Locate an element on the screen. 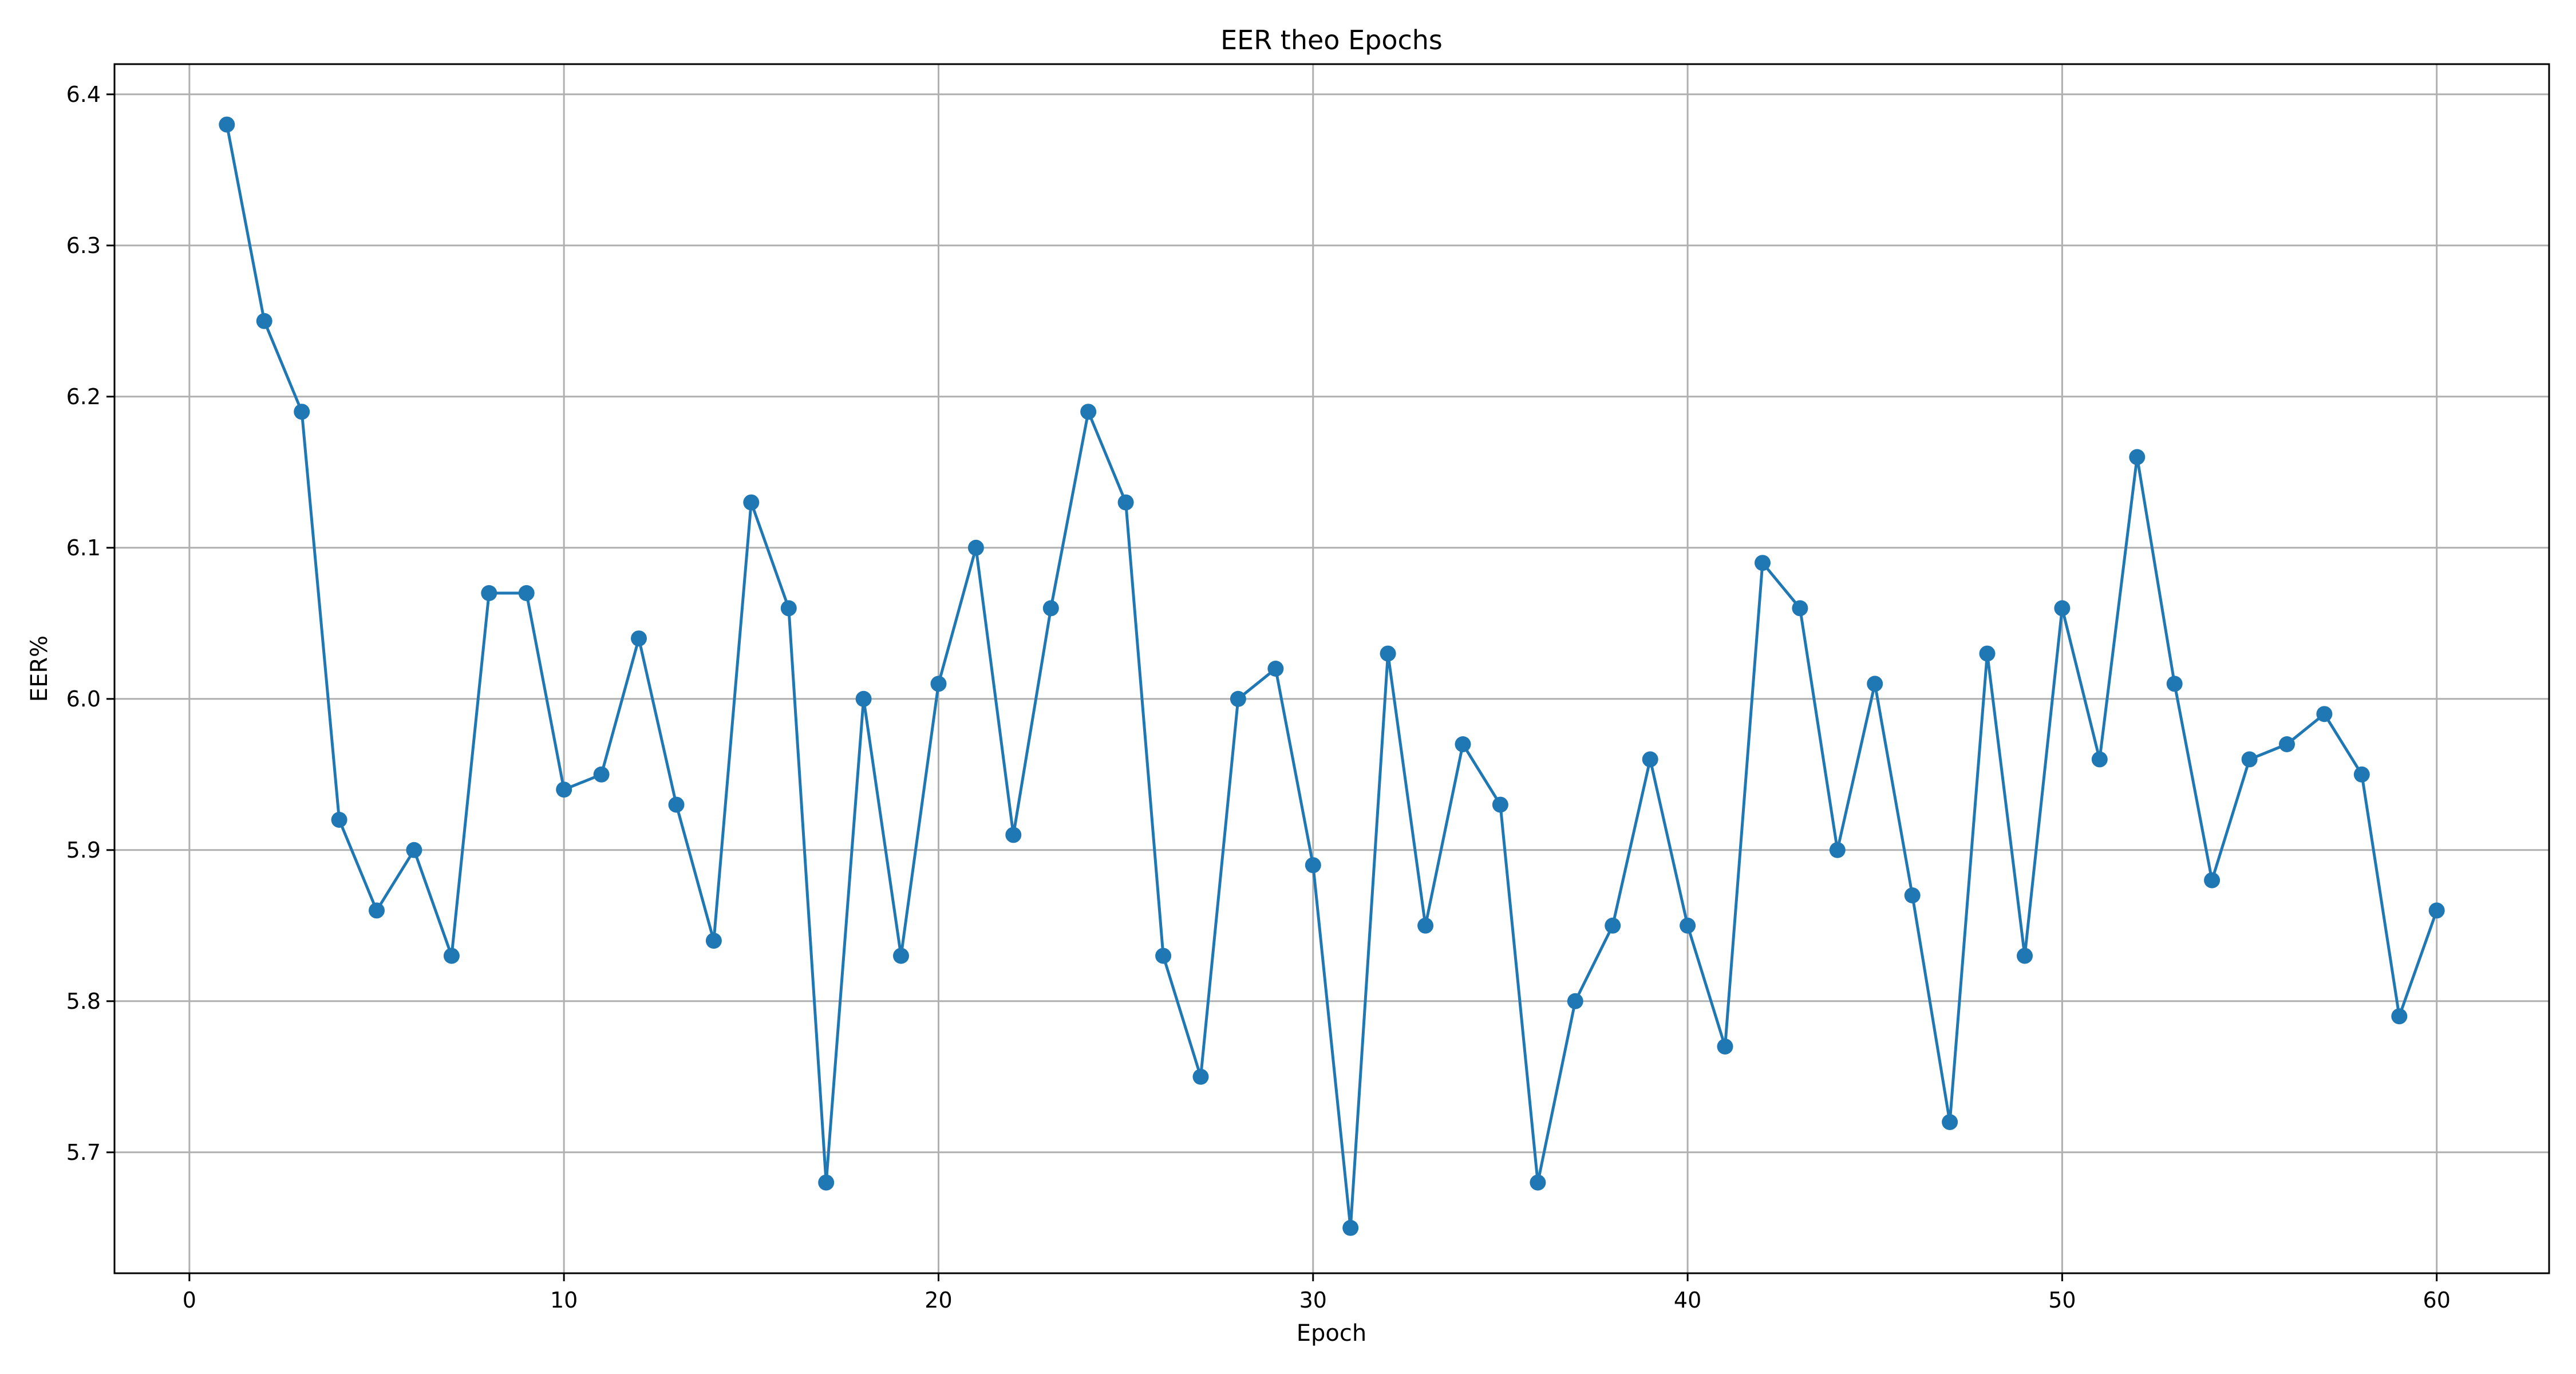  x-tick-label: 40 is located at coordinates (1687, 1300).